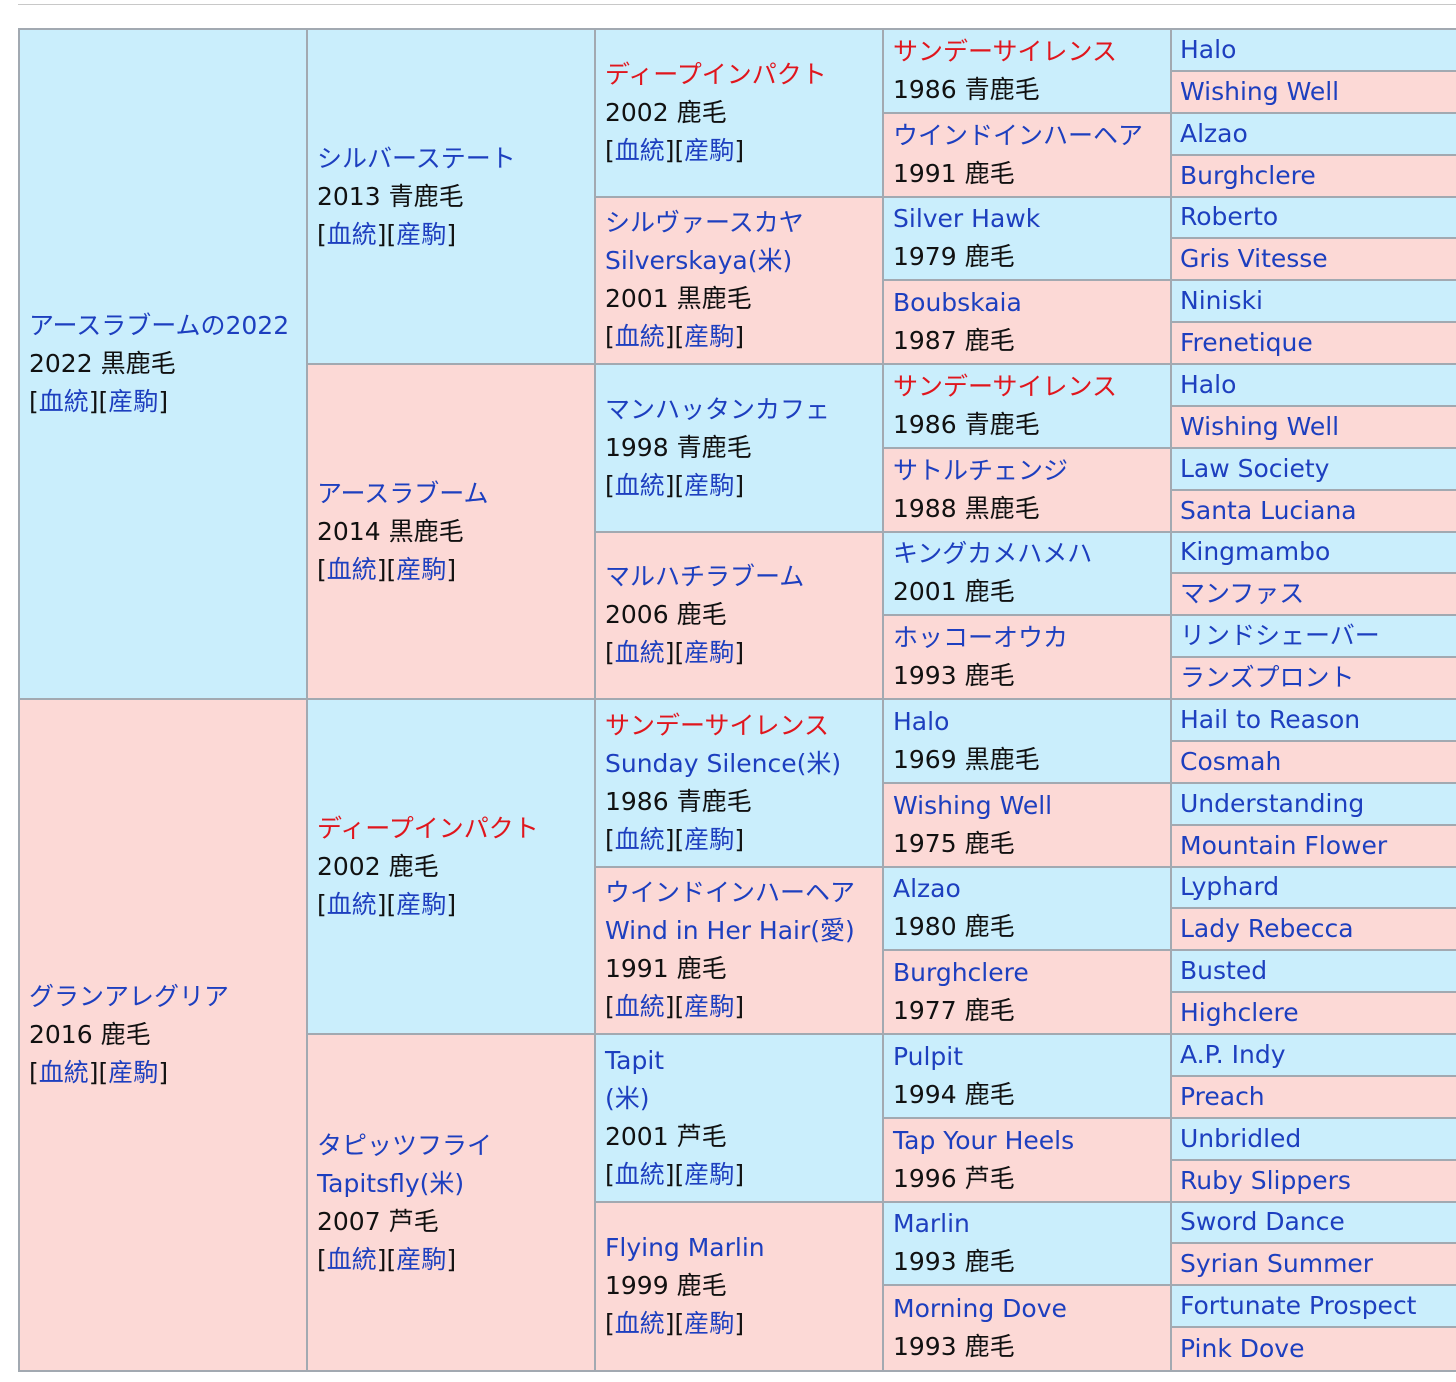 The width and height of the screenshot is (1456, 1382). What do you see at coordinates (159, 325) in the screenshot?
I see `horse-name-link: アースラブームの2022` at bounding box center [159, 325].